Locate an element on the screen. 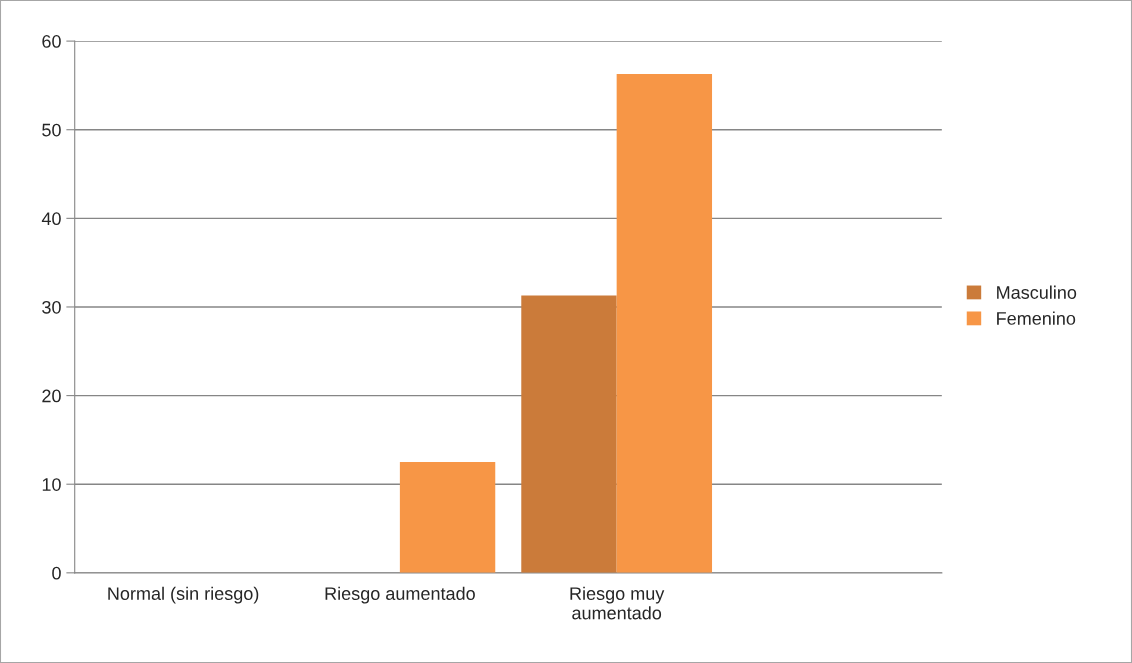 The height and width of the screenshot is (663, 1132). x-tick-label: Riesgo aumentado is located at coordinates (400, 595).